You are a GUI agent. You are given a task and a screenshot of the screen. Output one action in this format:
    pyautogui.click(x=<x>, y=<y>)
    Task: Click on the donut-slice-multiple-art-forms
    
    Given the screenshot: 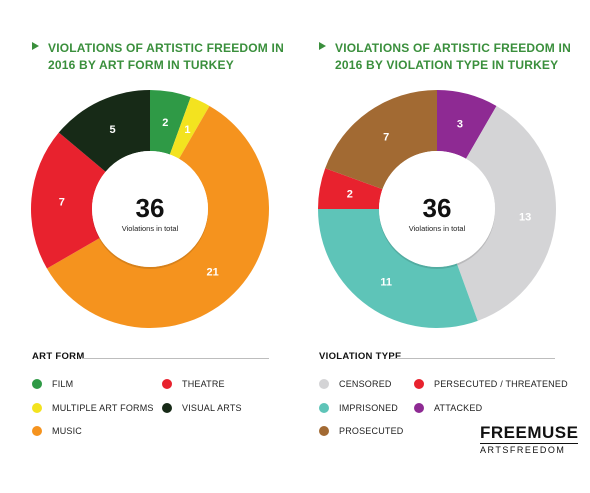 What is the action you would take?
    pyautogui.click(x=189, y=128)
    